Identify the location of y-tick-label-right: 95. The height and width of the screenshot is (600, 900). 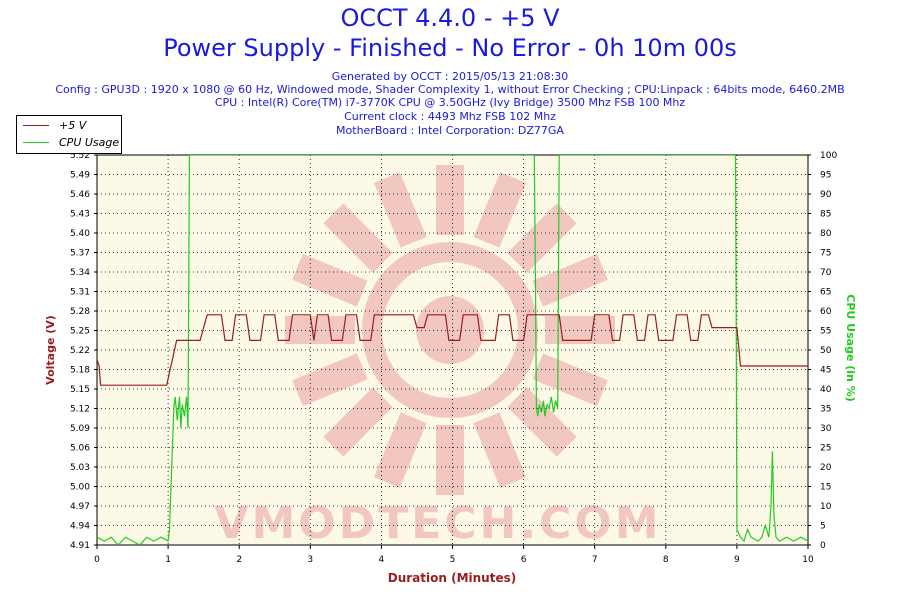
(825, 176).